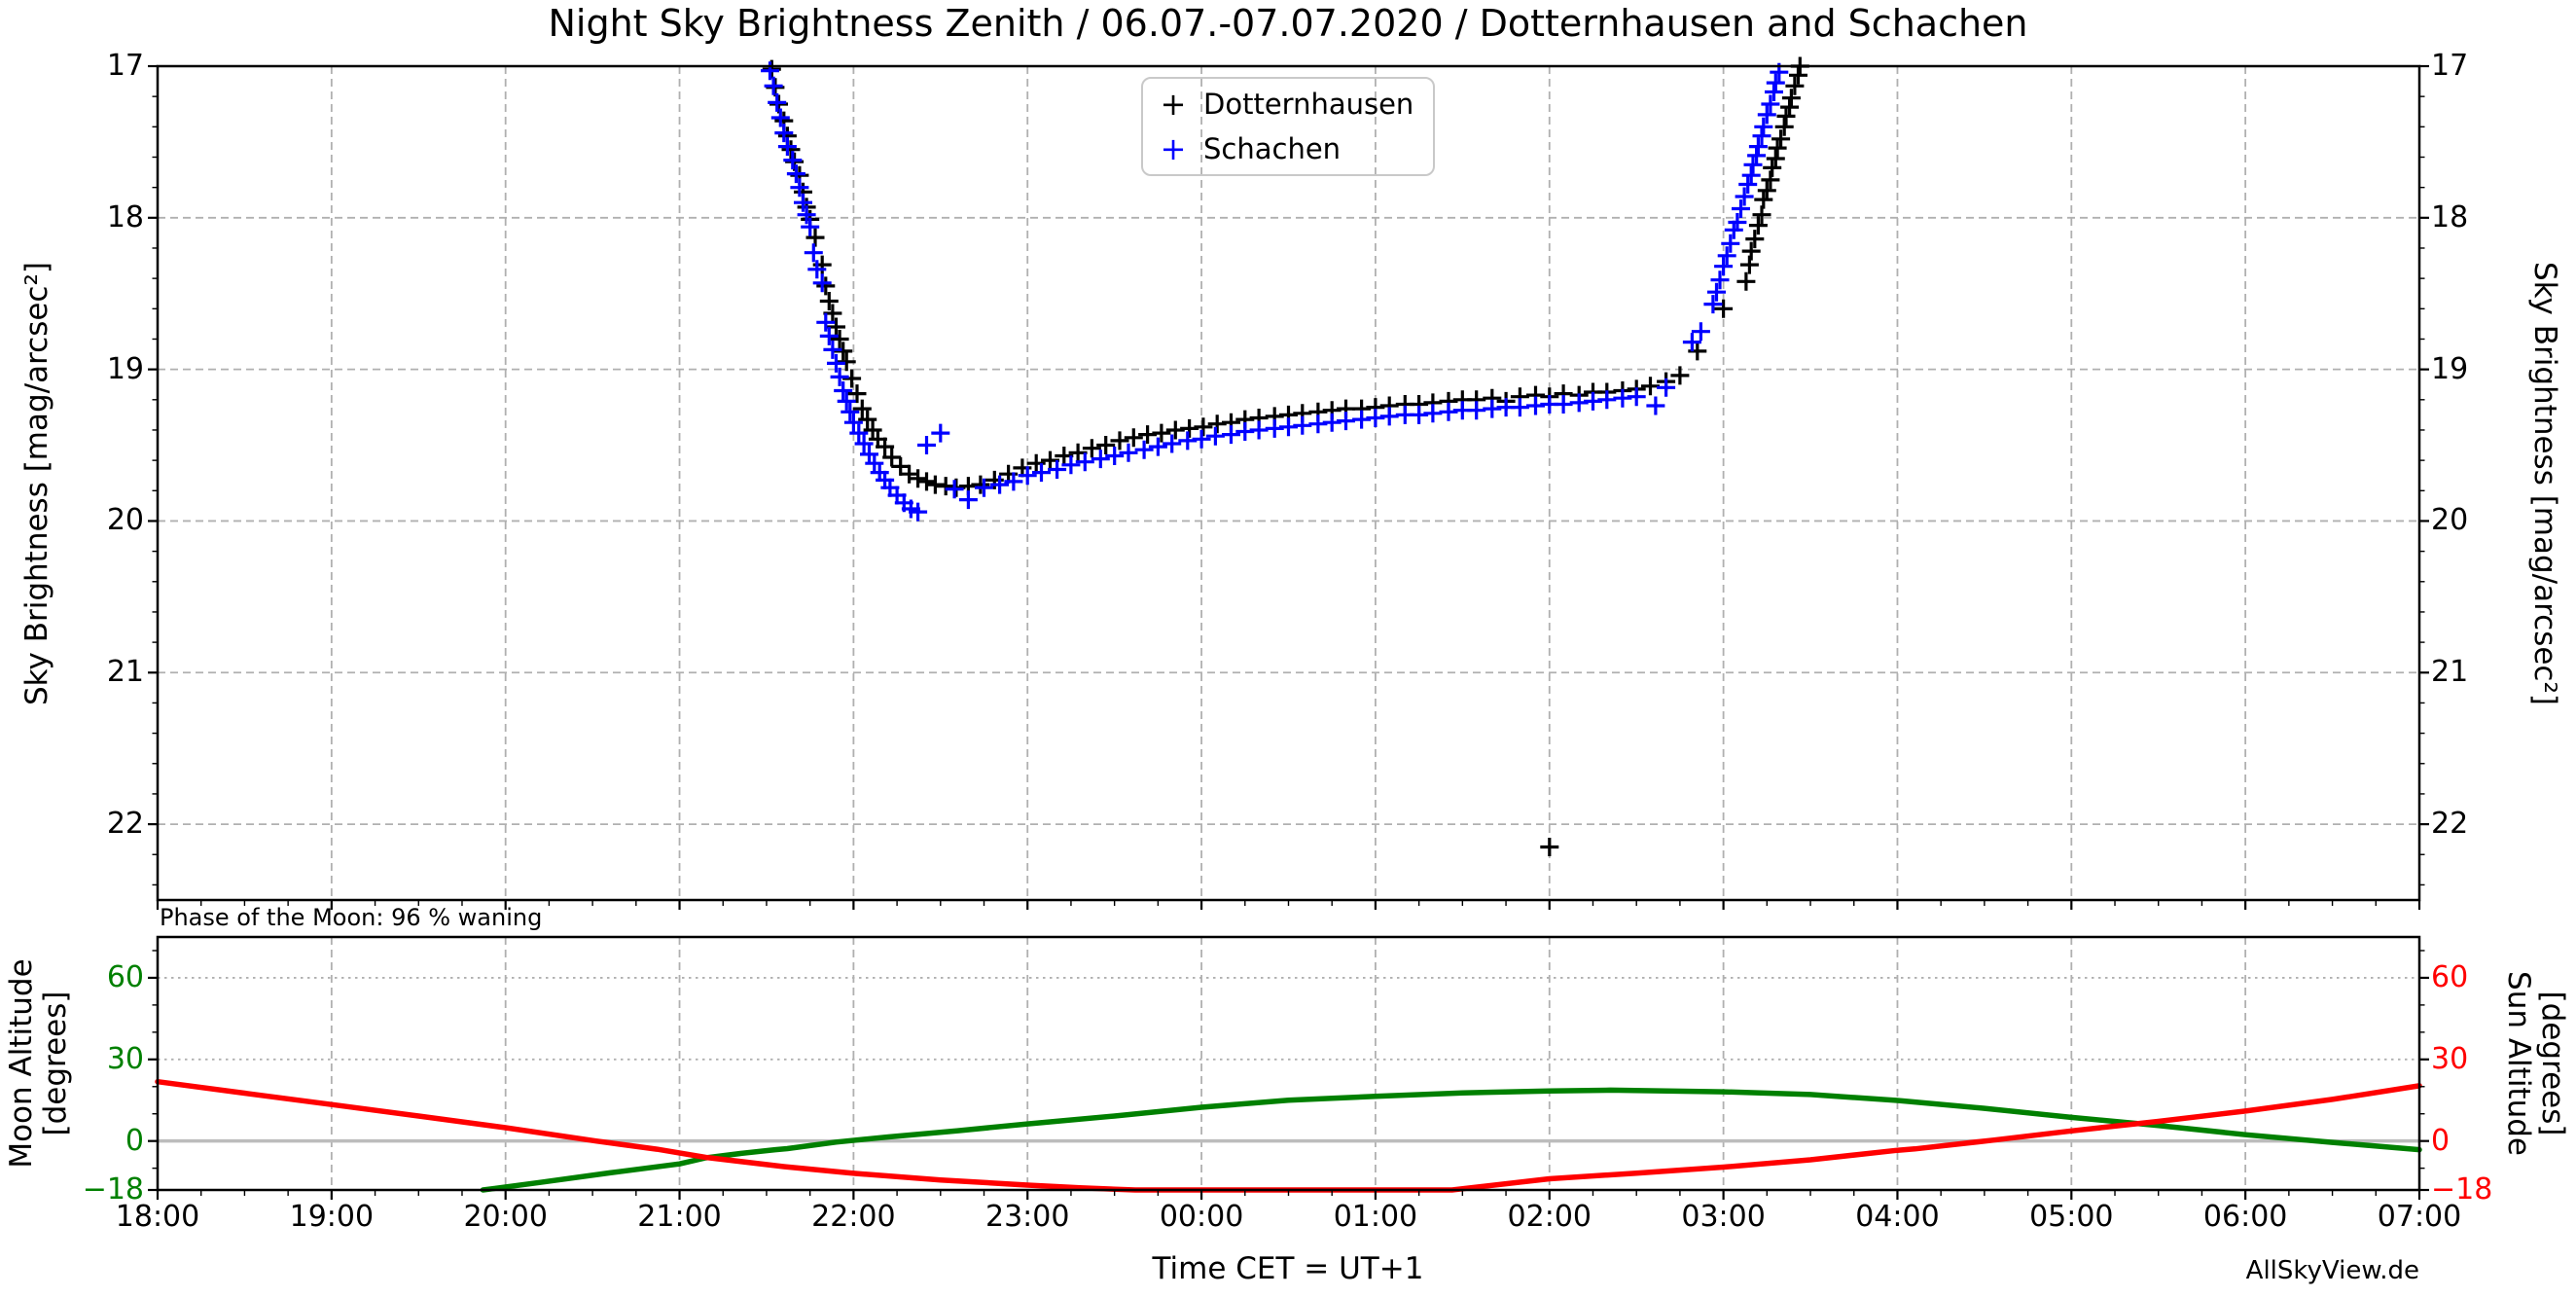 This screenshot has width=2576, height=1297. Describe the element at coordinates (1275, 291) in the screenshot. I see `scatter-series-schachen` at that location.